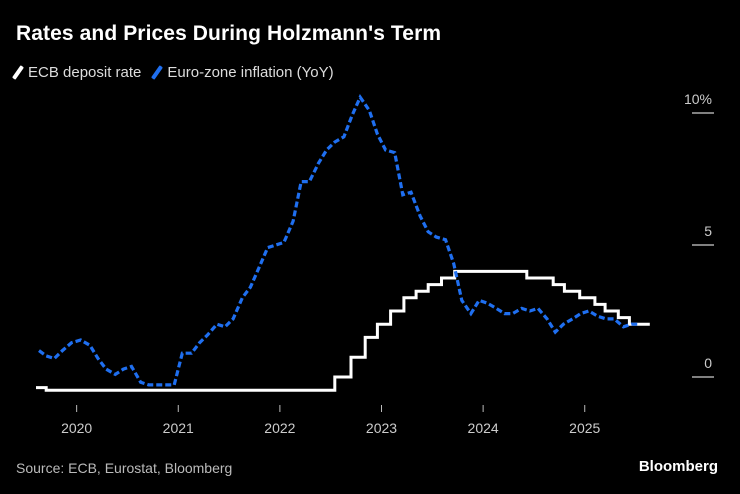 This screenshot has height=494, width=740. What do you see at coordinates (381, 428) in the screenshot?
I see `x-tick-label-3: 2023` at bounding box center [381, 428].